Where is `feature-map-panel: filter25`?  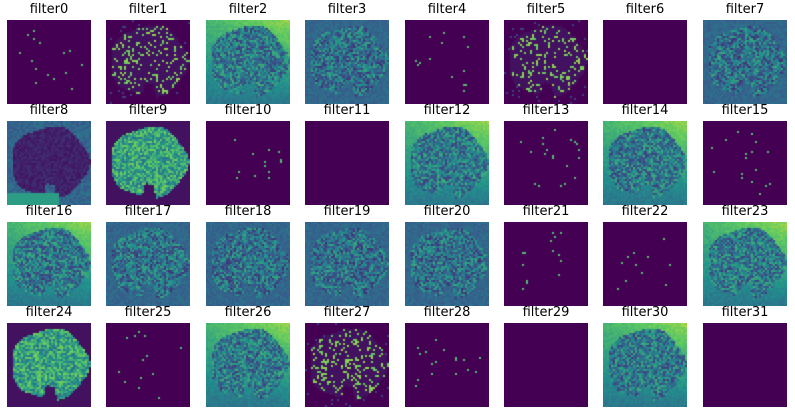
feature-map-panel: filter25 is located at coordinates (148, 355).